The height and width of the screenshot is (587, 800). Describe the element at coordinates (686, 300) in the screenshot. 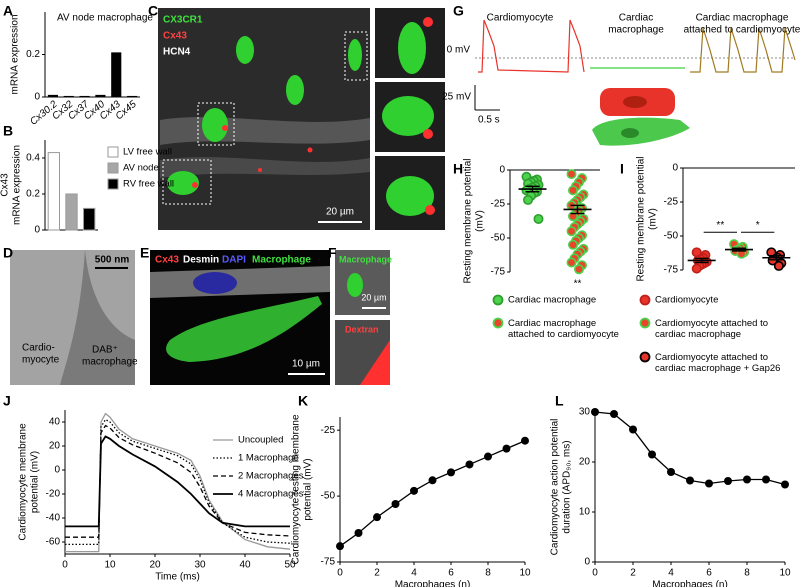

I see `legend-label: Cardiomyocyte` at that location.